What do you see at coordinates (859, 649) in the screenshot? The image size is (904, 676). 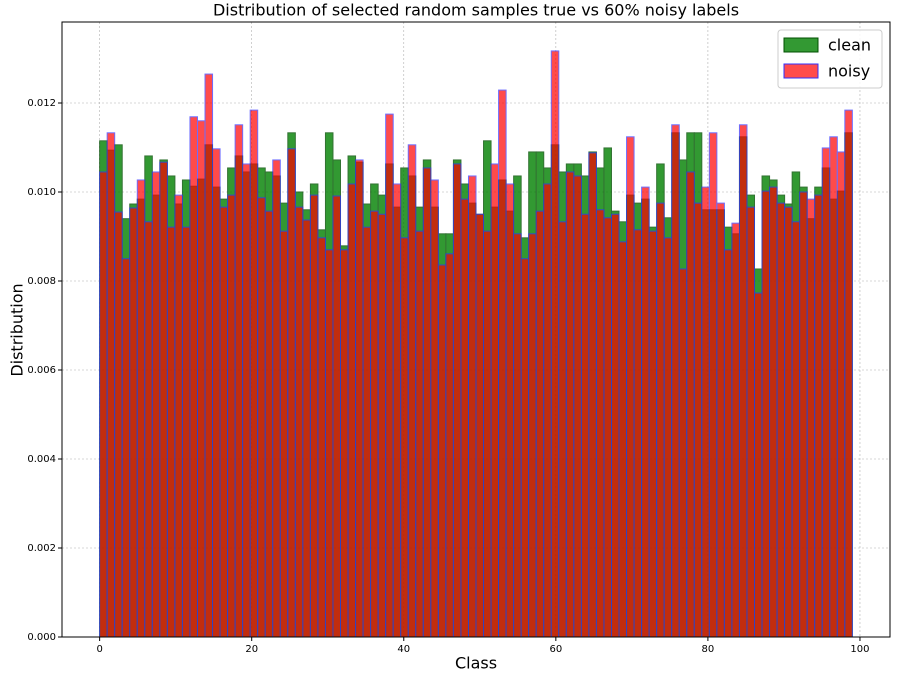 I see `x-tick-label: 100` at bounding box center [859, 649].